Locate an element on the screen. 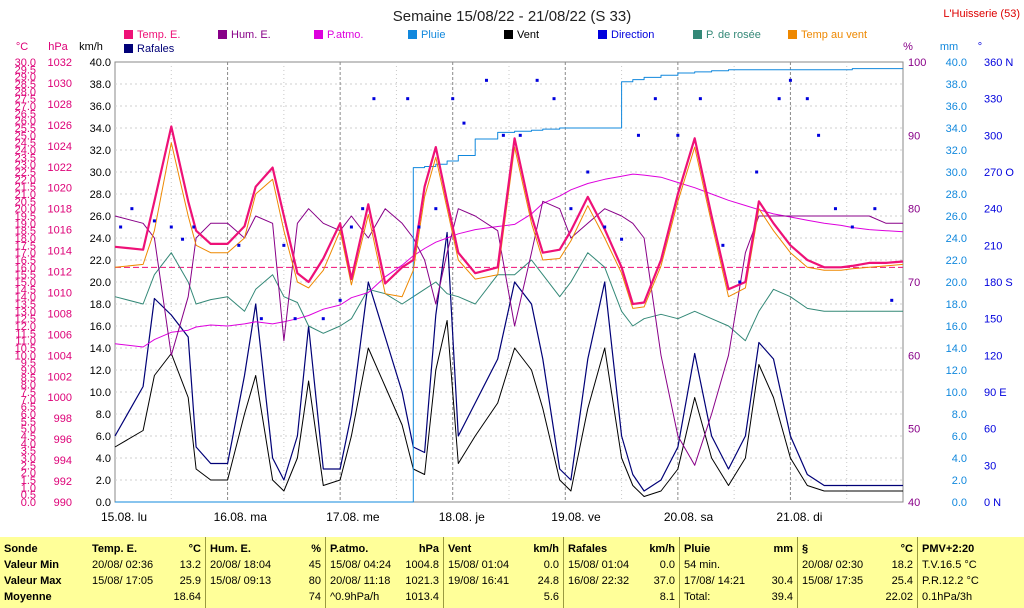  stat-header: Rafales km/h is located at coordinates (621, 549).